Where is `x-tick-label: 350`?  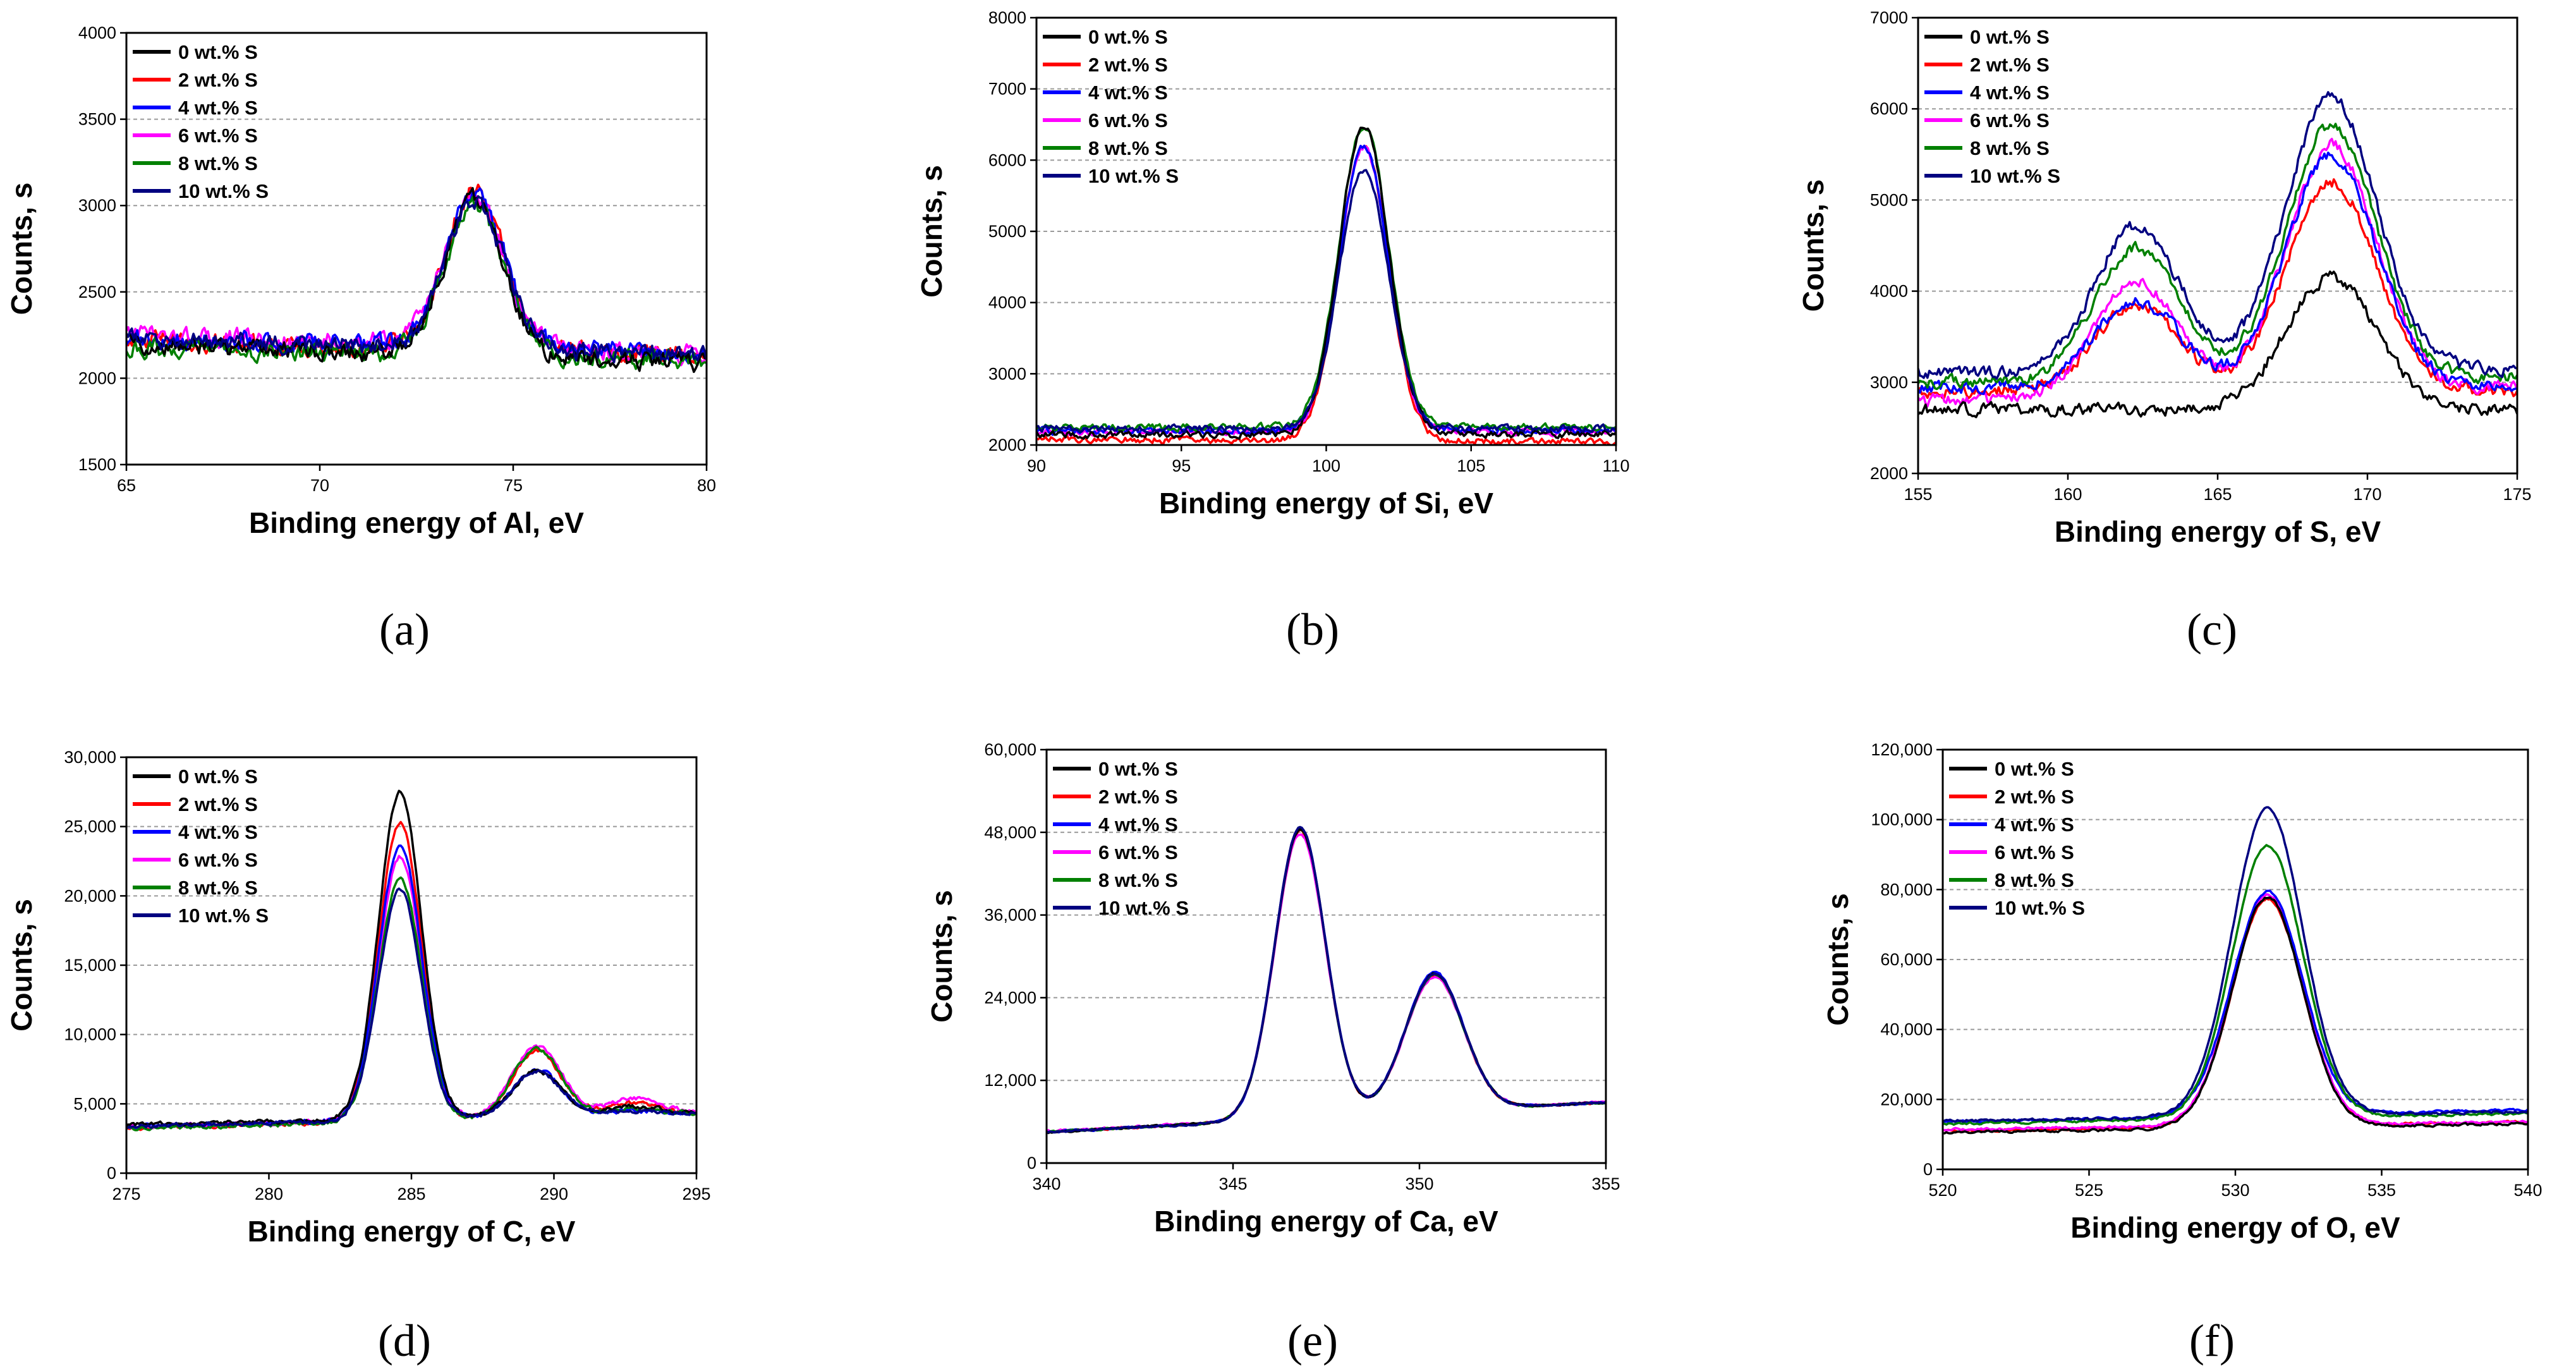
x-tick-label: 350 is located at coordinates (1419, 1183).